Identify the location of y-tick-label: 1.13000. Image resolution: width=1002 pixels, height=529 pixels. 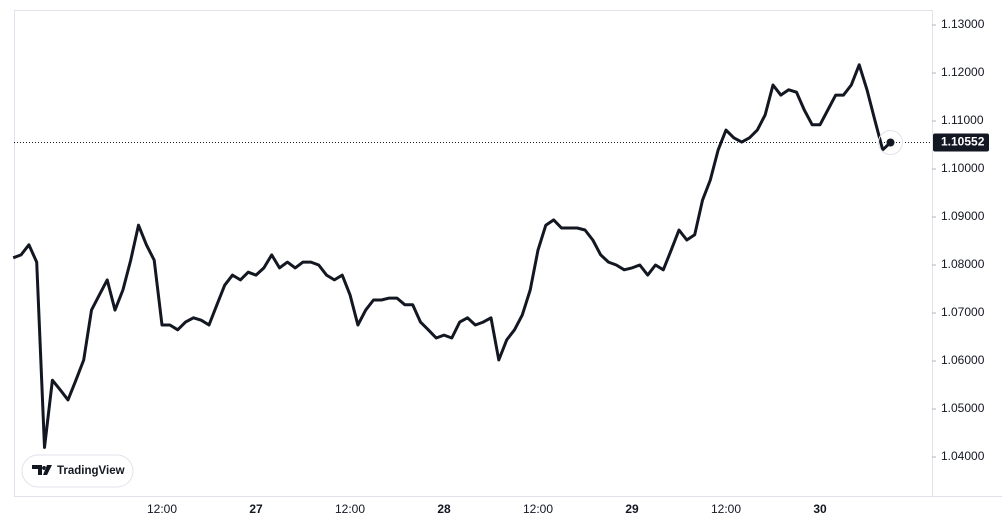
(963, 24).